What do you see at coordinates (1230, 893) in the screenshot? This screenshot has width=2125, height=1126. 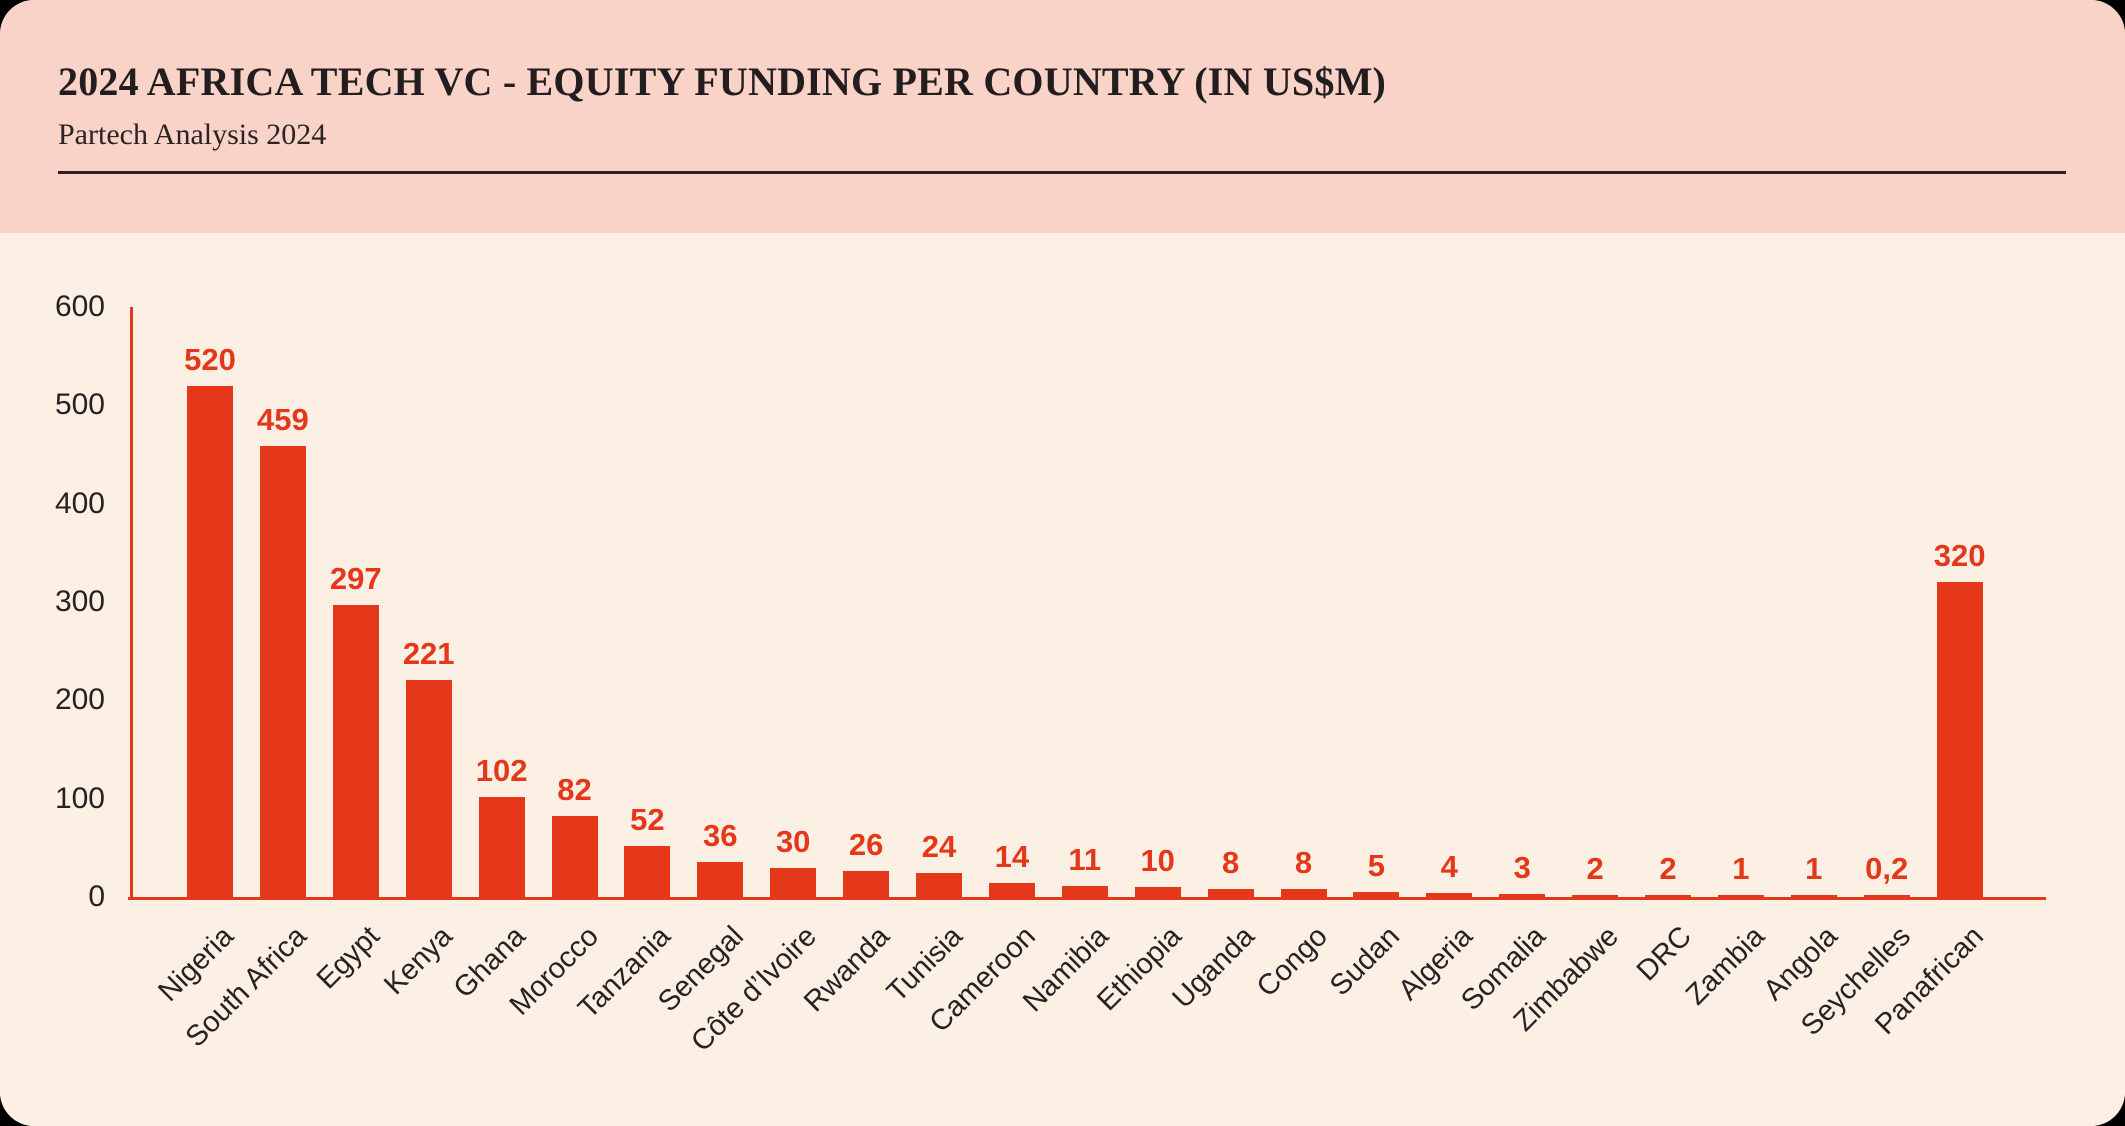 I see `bar-uganda` at bounding box center [1230, 893].